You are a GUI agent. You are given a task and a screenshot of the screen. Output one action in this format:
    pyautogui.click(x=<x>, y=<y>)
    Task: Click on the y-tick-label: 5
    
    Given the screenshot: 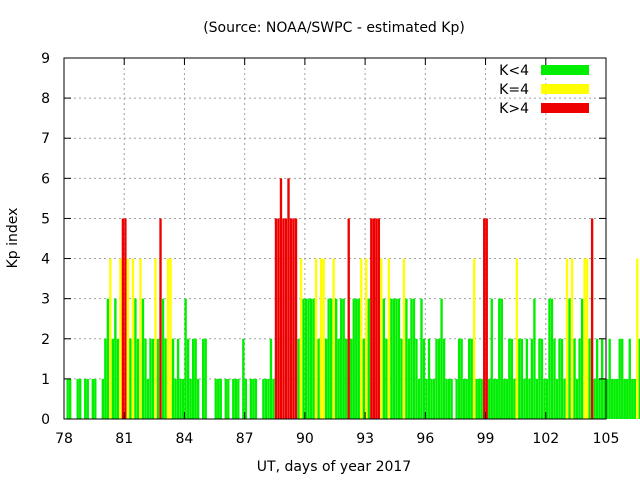 What is the action you would take?
    pyautogui.click(x=45, y=219)
    